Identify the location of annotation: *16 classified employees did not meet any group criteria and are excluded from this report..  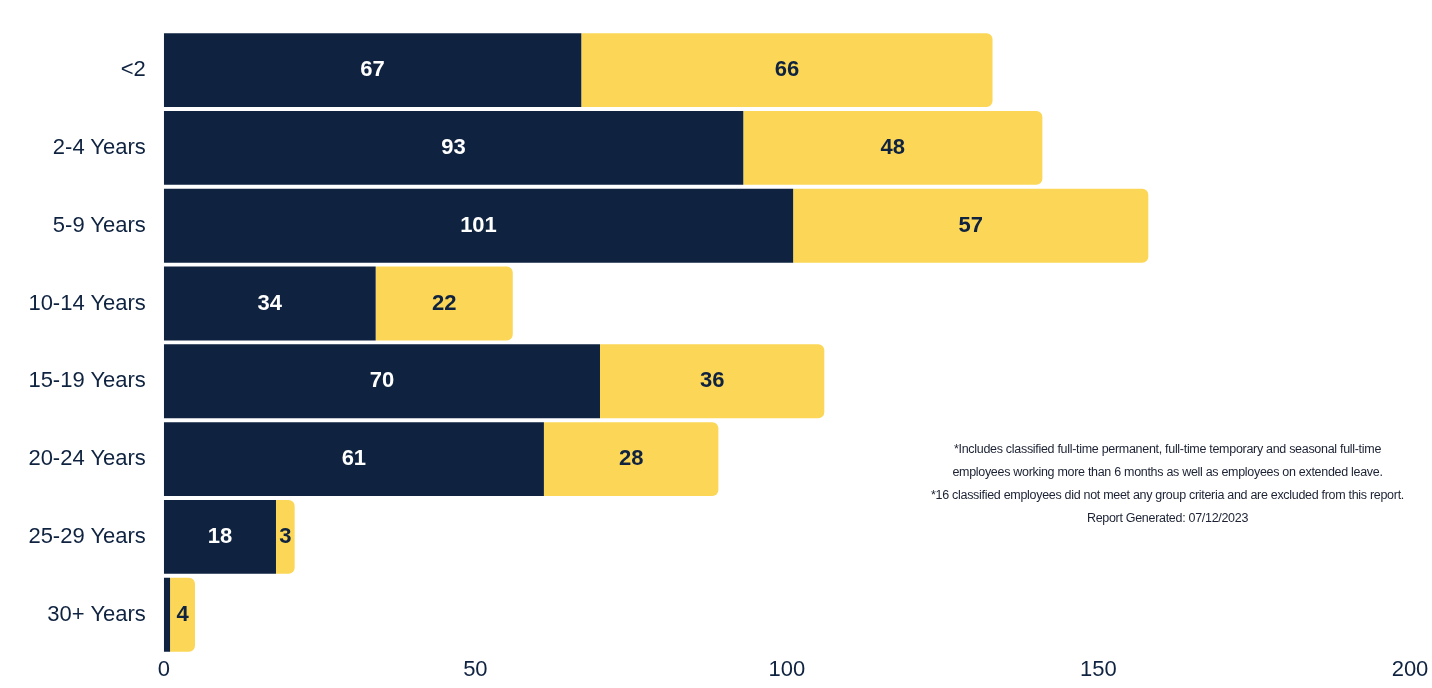
(1167, 495).